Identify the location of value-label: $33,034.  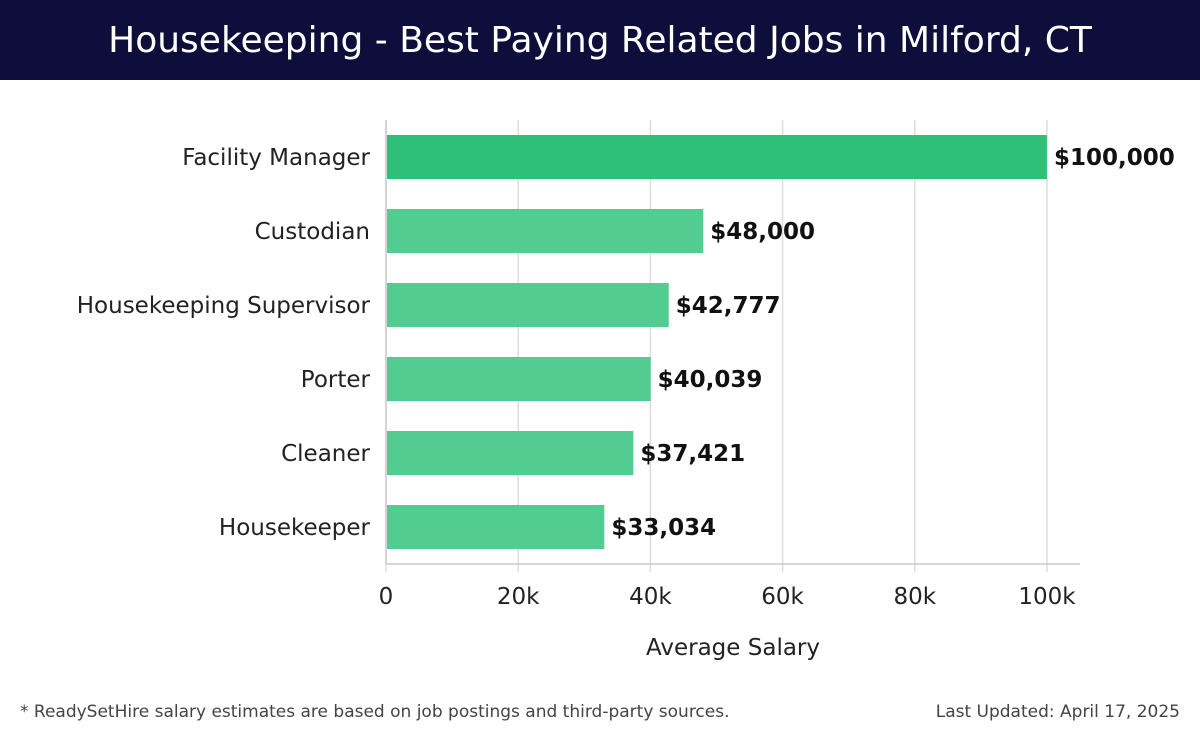
(663, 528).